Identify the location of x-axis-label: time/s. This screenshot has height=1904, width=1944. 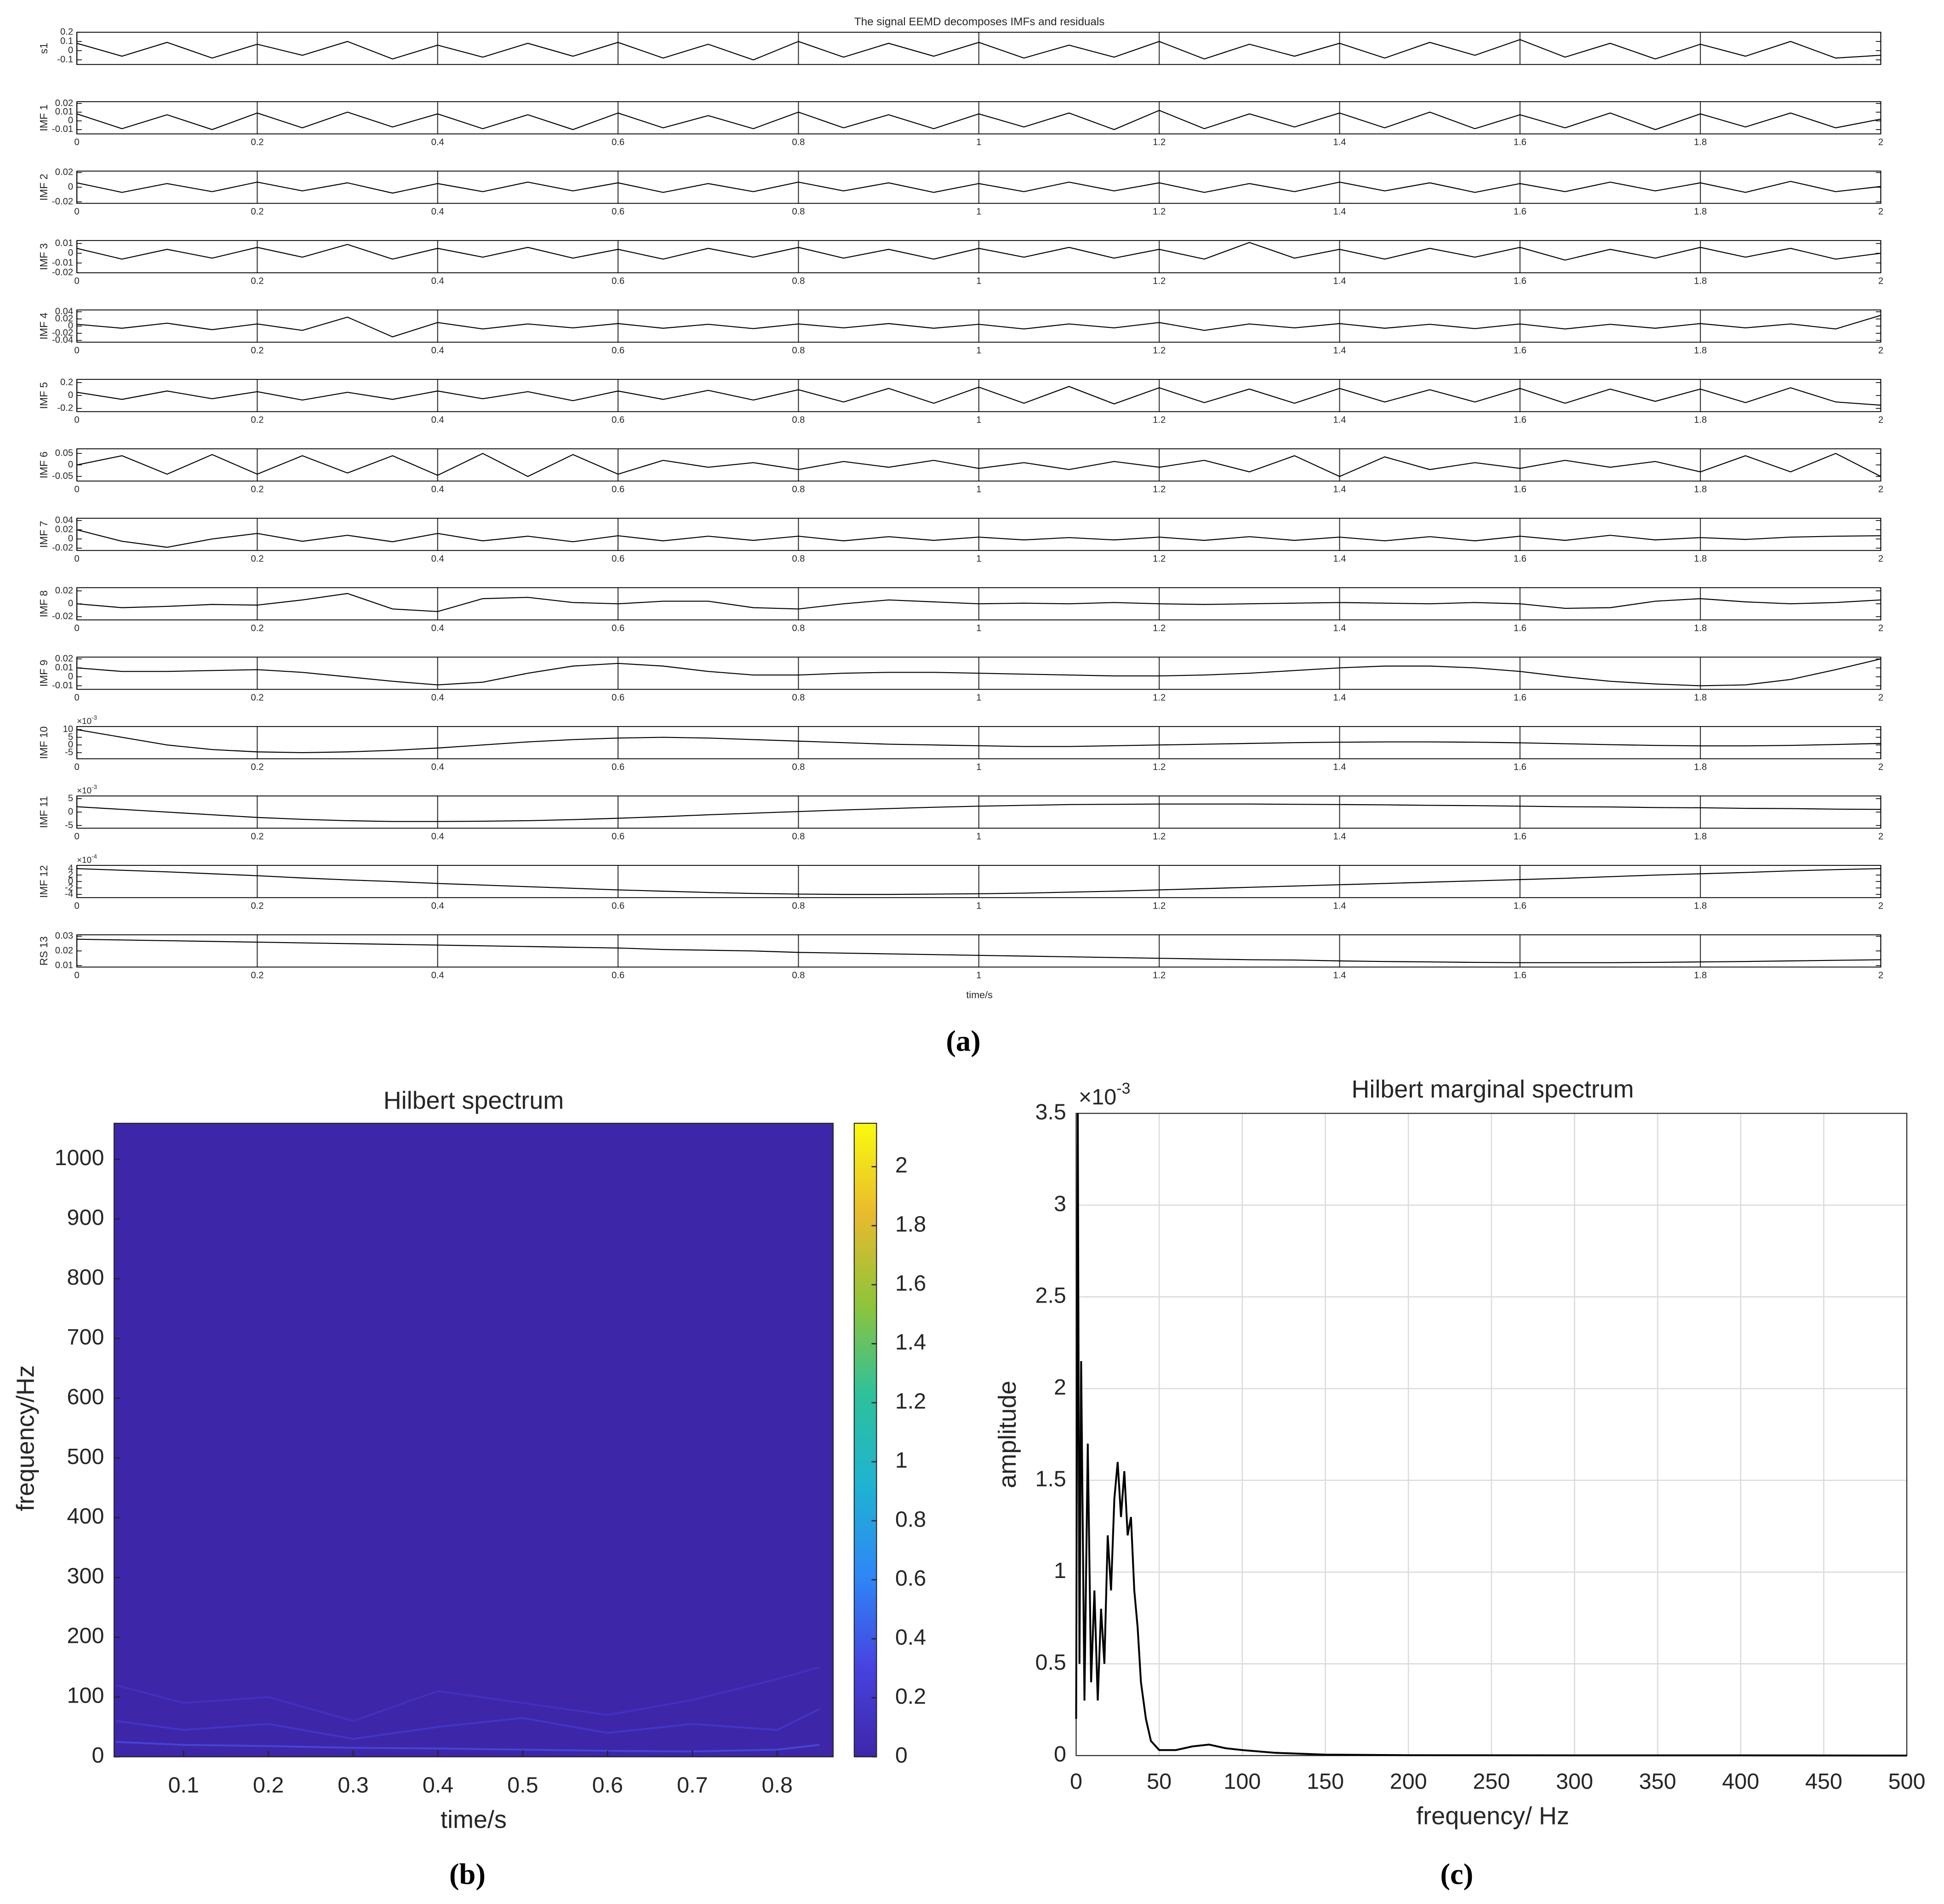
(473, 1819).